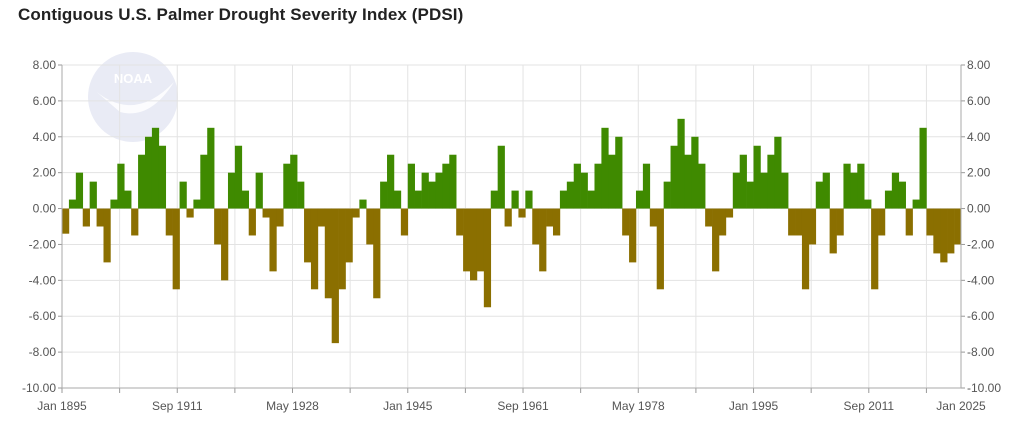  Describe the element at coordinates (638, 406) in the screenshot. I see `x-tick-label: May 1978` at that location.